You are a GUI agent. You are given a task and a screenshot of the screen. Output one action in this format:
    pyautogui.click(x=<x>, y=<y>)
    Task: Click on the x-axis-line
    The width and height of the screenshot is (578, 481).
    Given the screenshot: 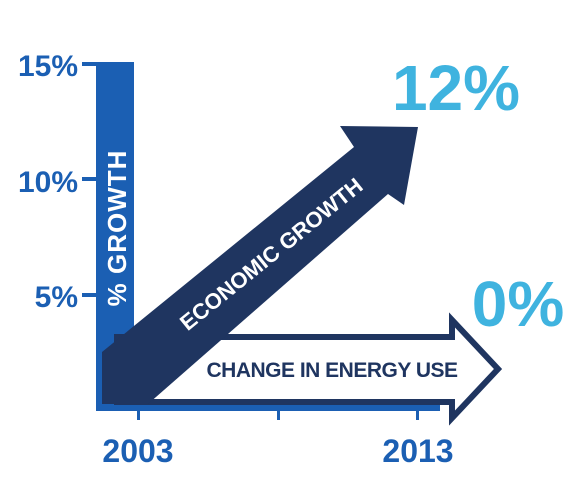 What is the action you would take?
    pyautogui.click(x=268, y=407)
    